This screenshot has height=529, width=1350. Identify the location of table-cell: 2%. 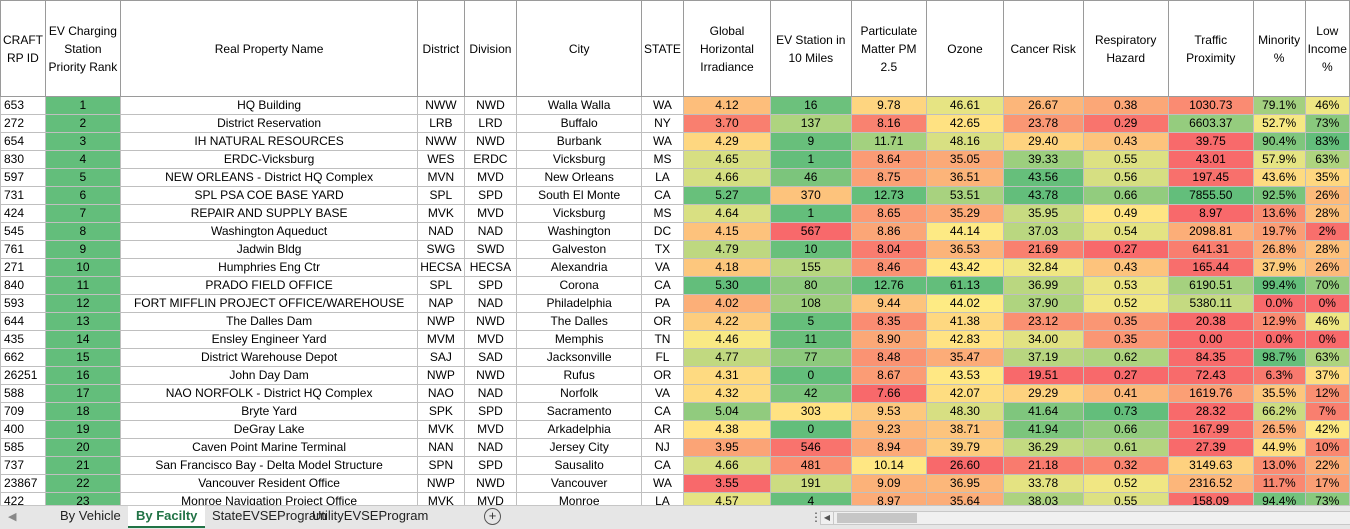
(1327, 231).